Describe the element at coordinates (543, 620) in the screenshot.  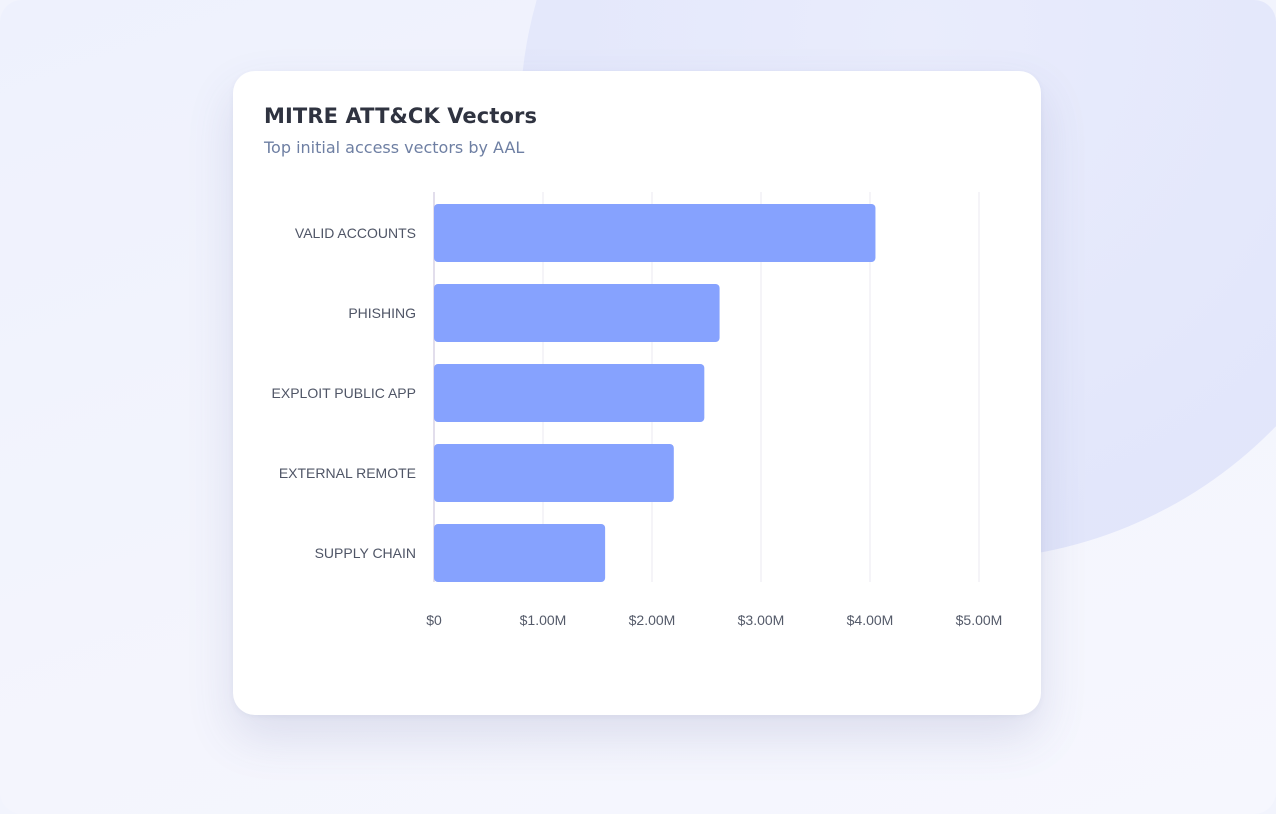
I see `x-tick-label: $1.00M` at that location.